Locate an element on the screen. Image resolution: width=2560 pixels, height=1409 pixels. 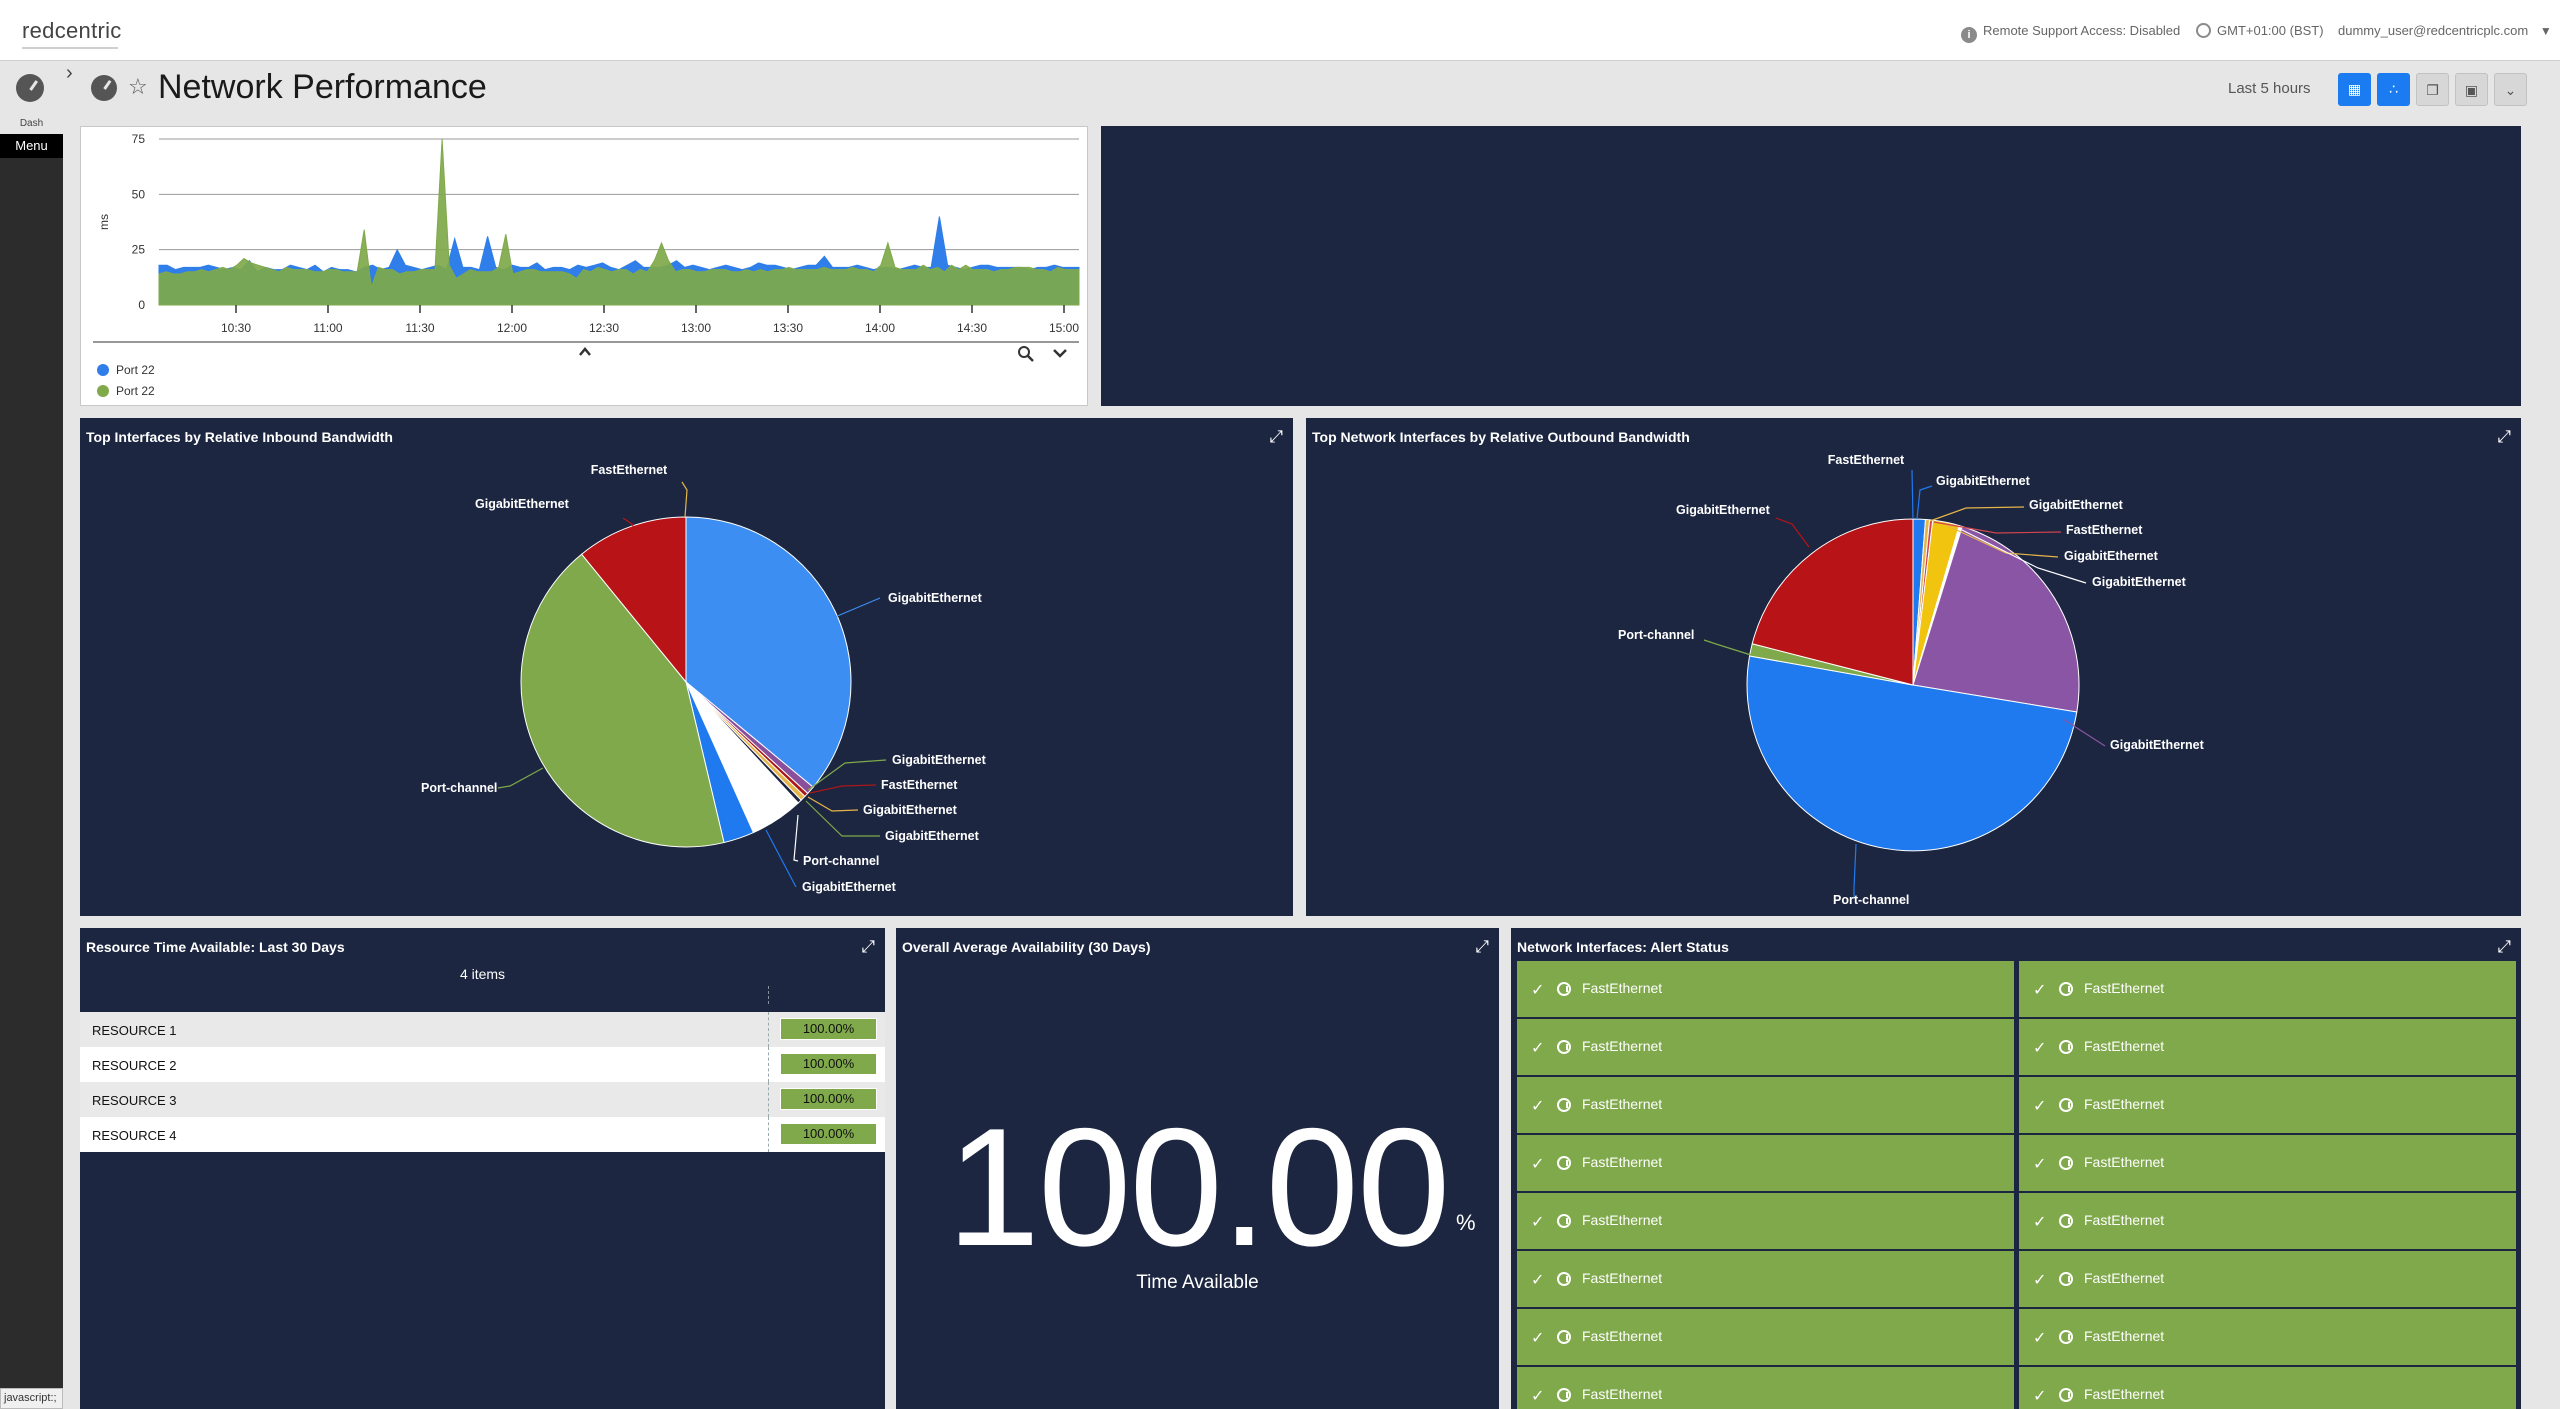
chevron-right-icon: › is located at coordinates (69, 73).